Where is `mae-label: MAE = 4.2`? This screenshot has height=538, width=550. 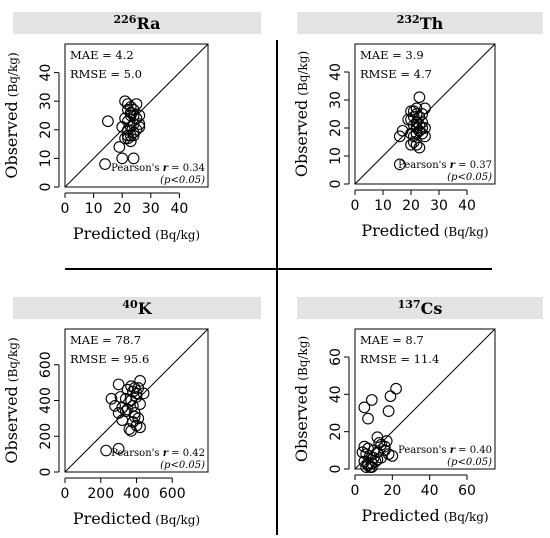 mae-label: MAE = 4.2 is located at coordinates (102, 55).